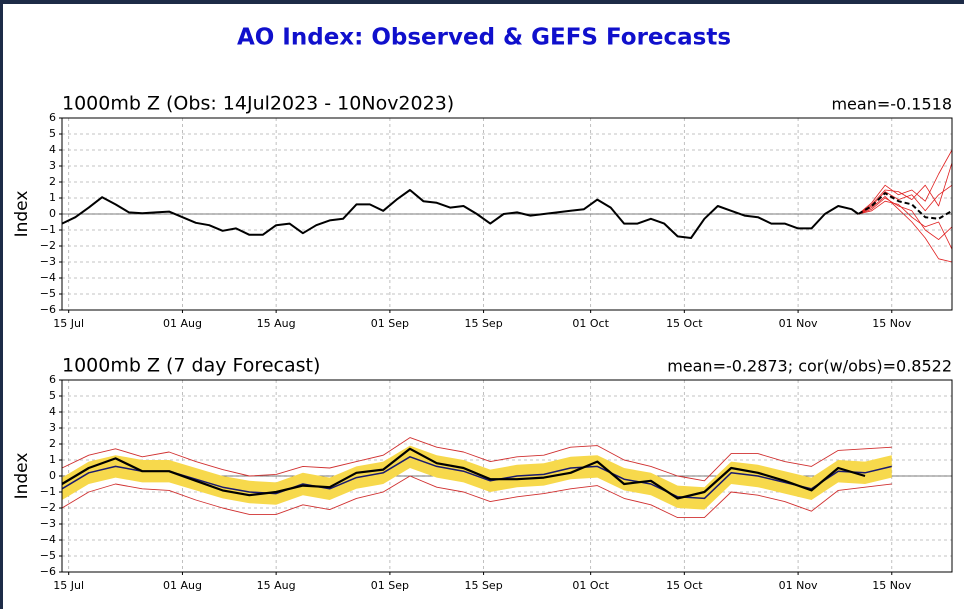 The image size is (964, 613). Describe the element at coordinates (191, 366) in the screenshot. I see `panel-title: 1000mb Z (7 day Forecast)` at that location.